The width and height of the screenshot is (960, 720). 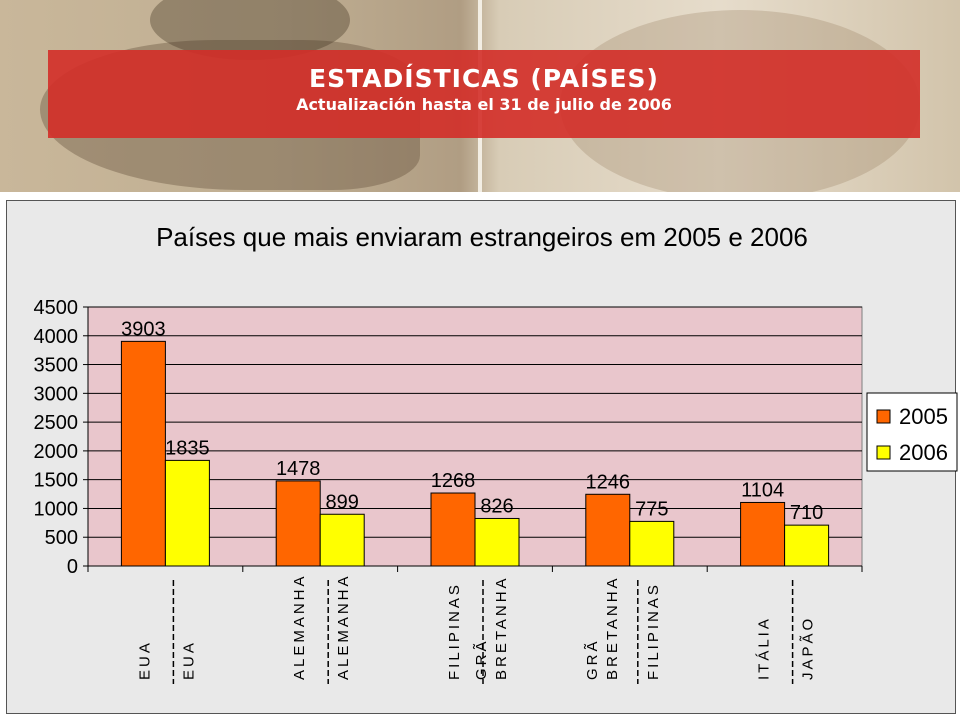 I want to click on x-tick-label: ITÁLIA, so click(x=764, y=648).